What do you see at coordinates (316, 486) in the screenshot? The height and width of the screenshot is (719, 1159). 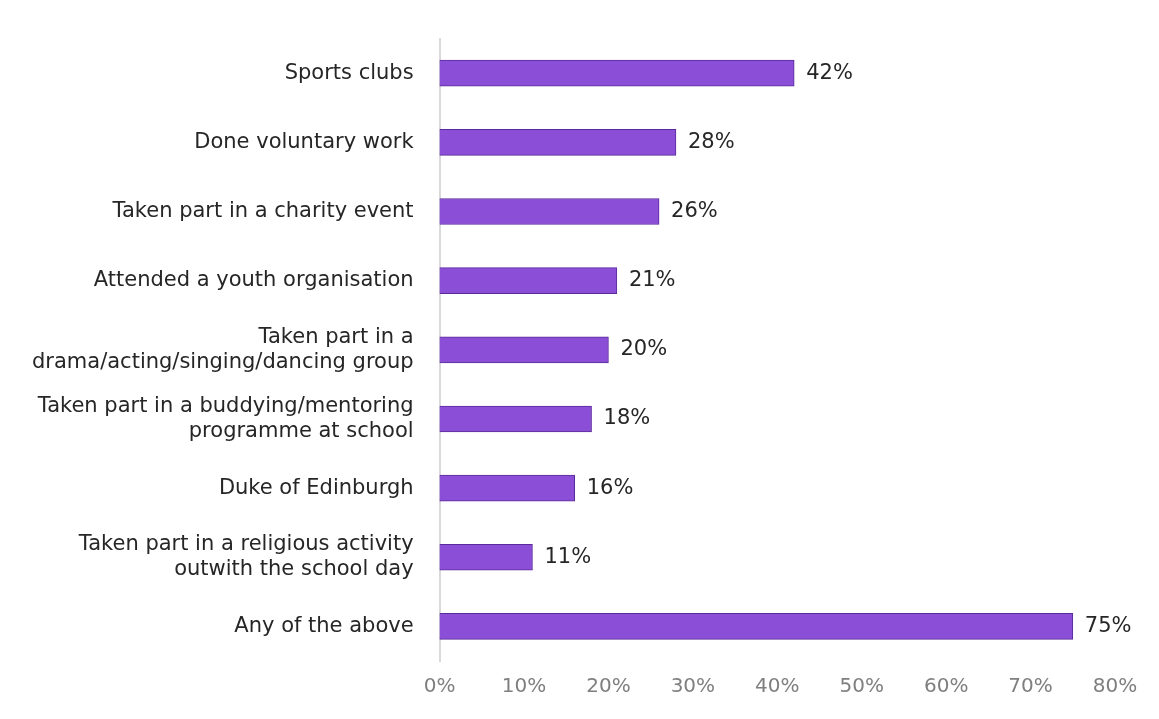 I see `y-tick-label: Duke of Edinburgh` at bounding box center [316, 486].